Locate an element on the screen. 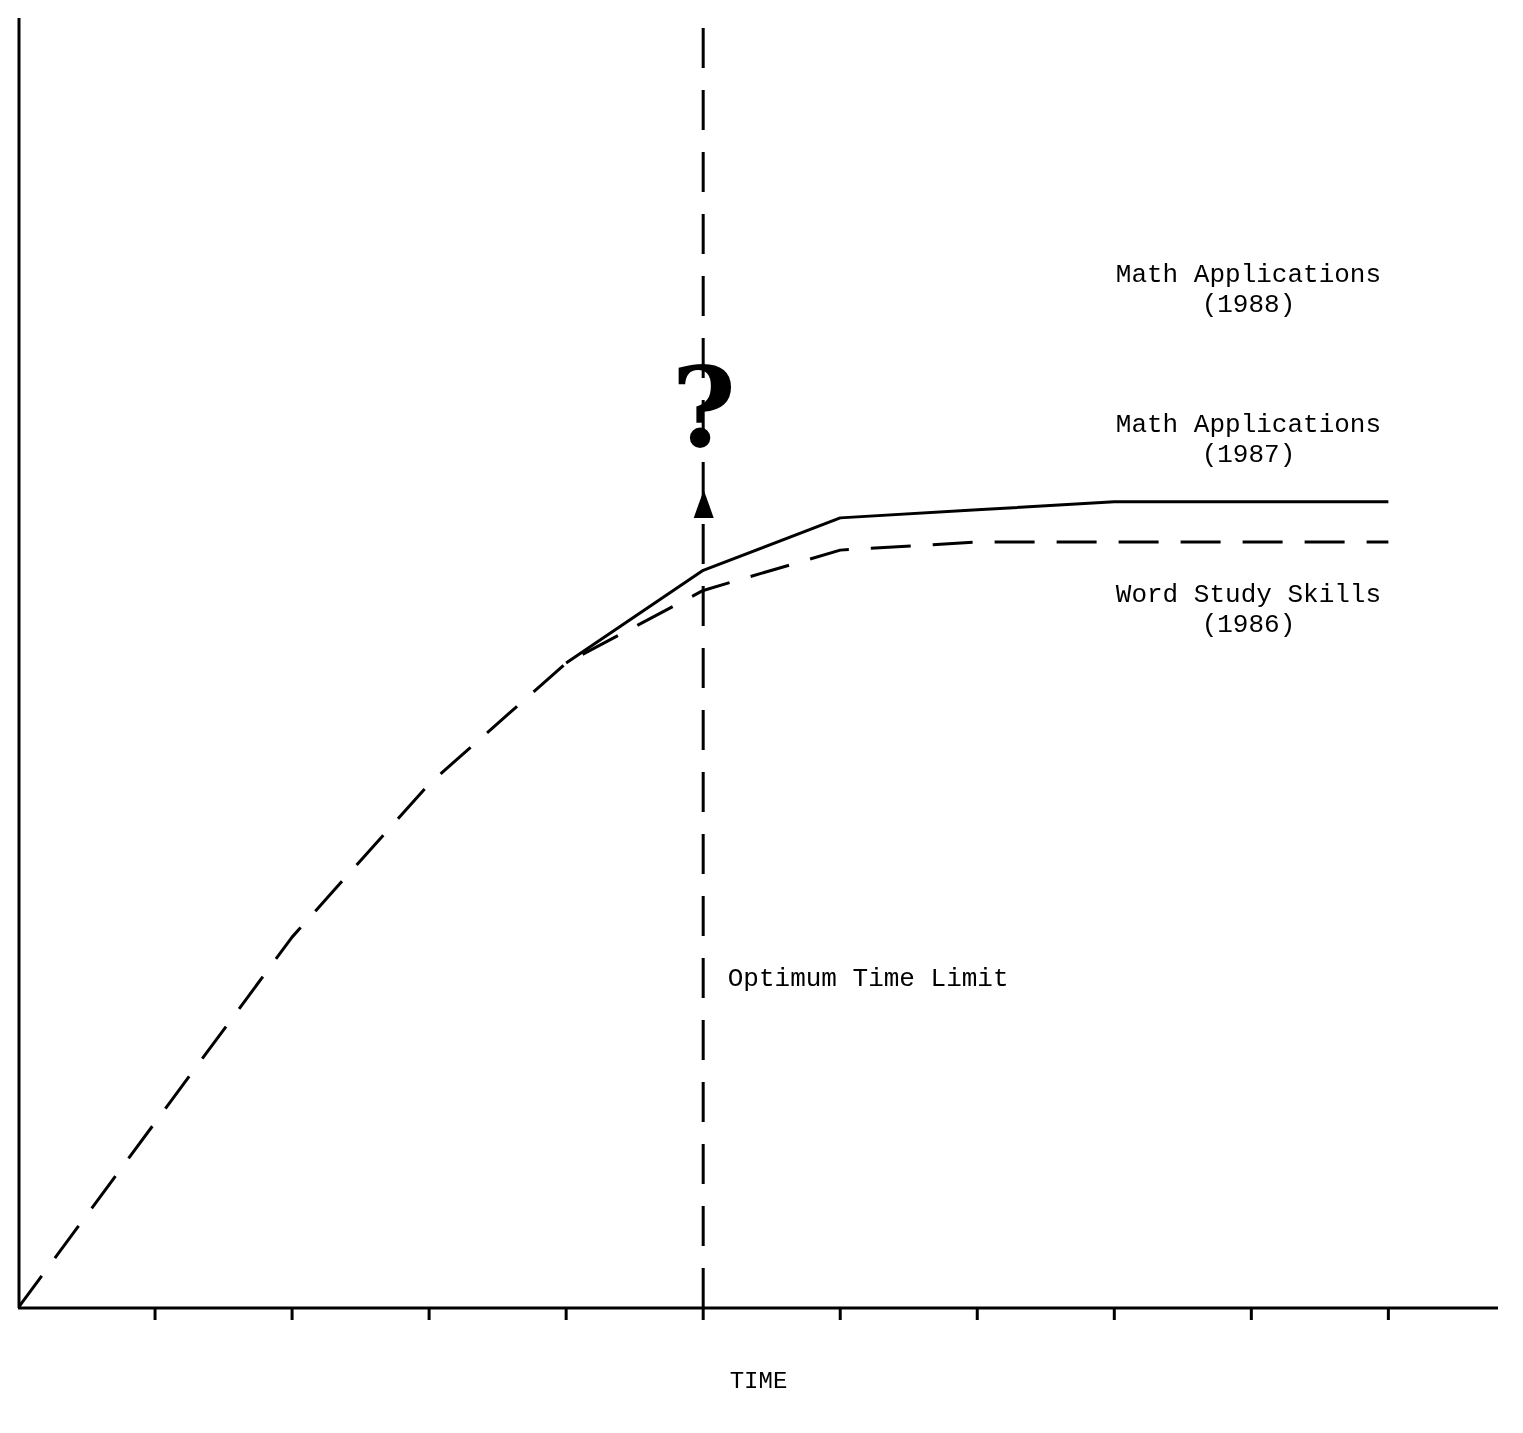  annotation: Optimum Time Limit is located at coordinates (868, 978).